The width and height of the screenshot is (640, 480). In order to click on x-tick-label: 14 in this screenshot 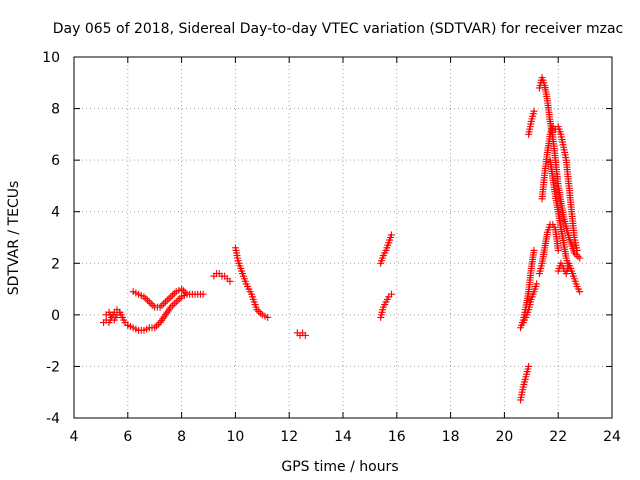, I will do `click(343, 437)`.